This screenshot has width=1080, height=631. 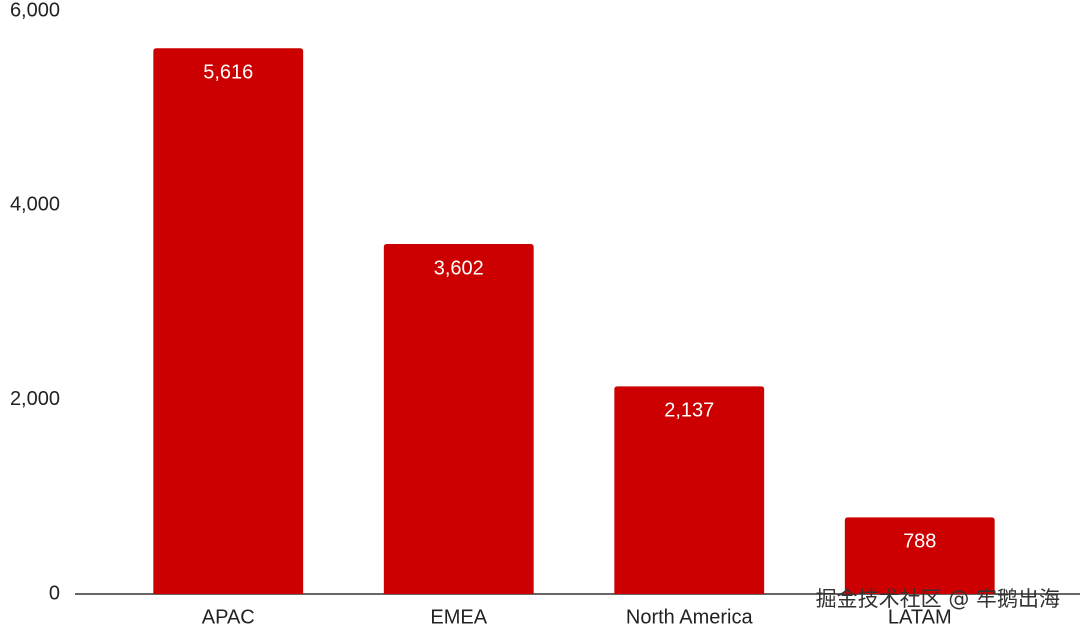 I want to click on y-tick-label: 4,000, so click(x=35, y=205).